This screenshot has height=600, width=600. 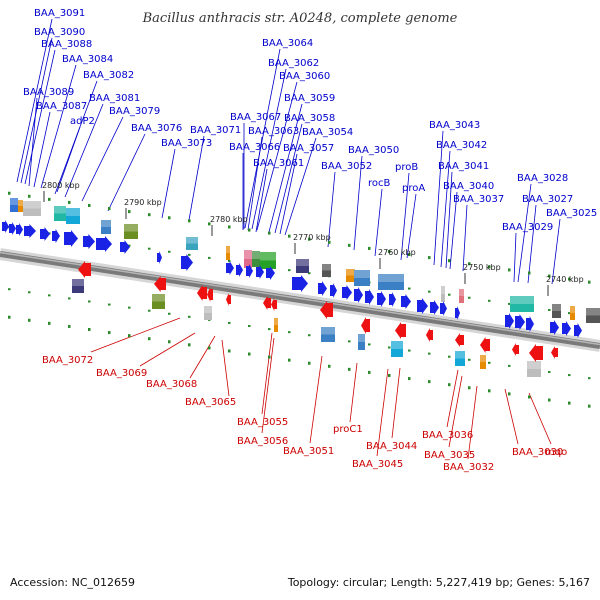 I want to click on forward-gene-label: BAA_3027, so click(x=547, y=199).